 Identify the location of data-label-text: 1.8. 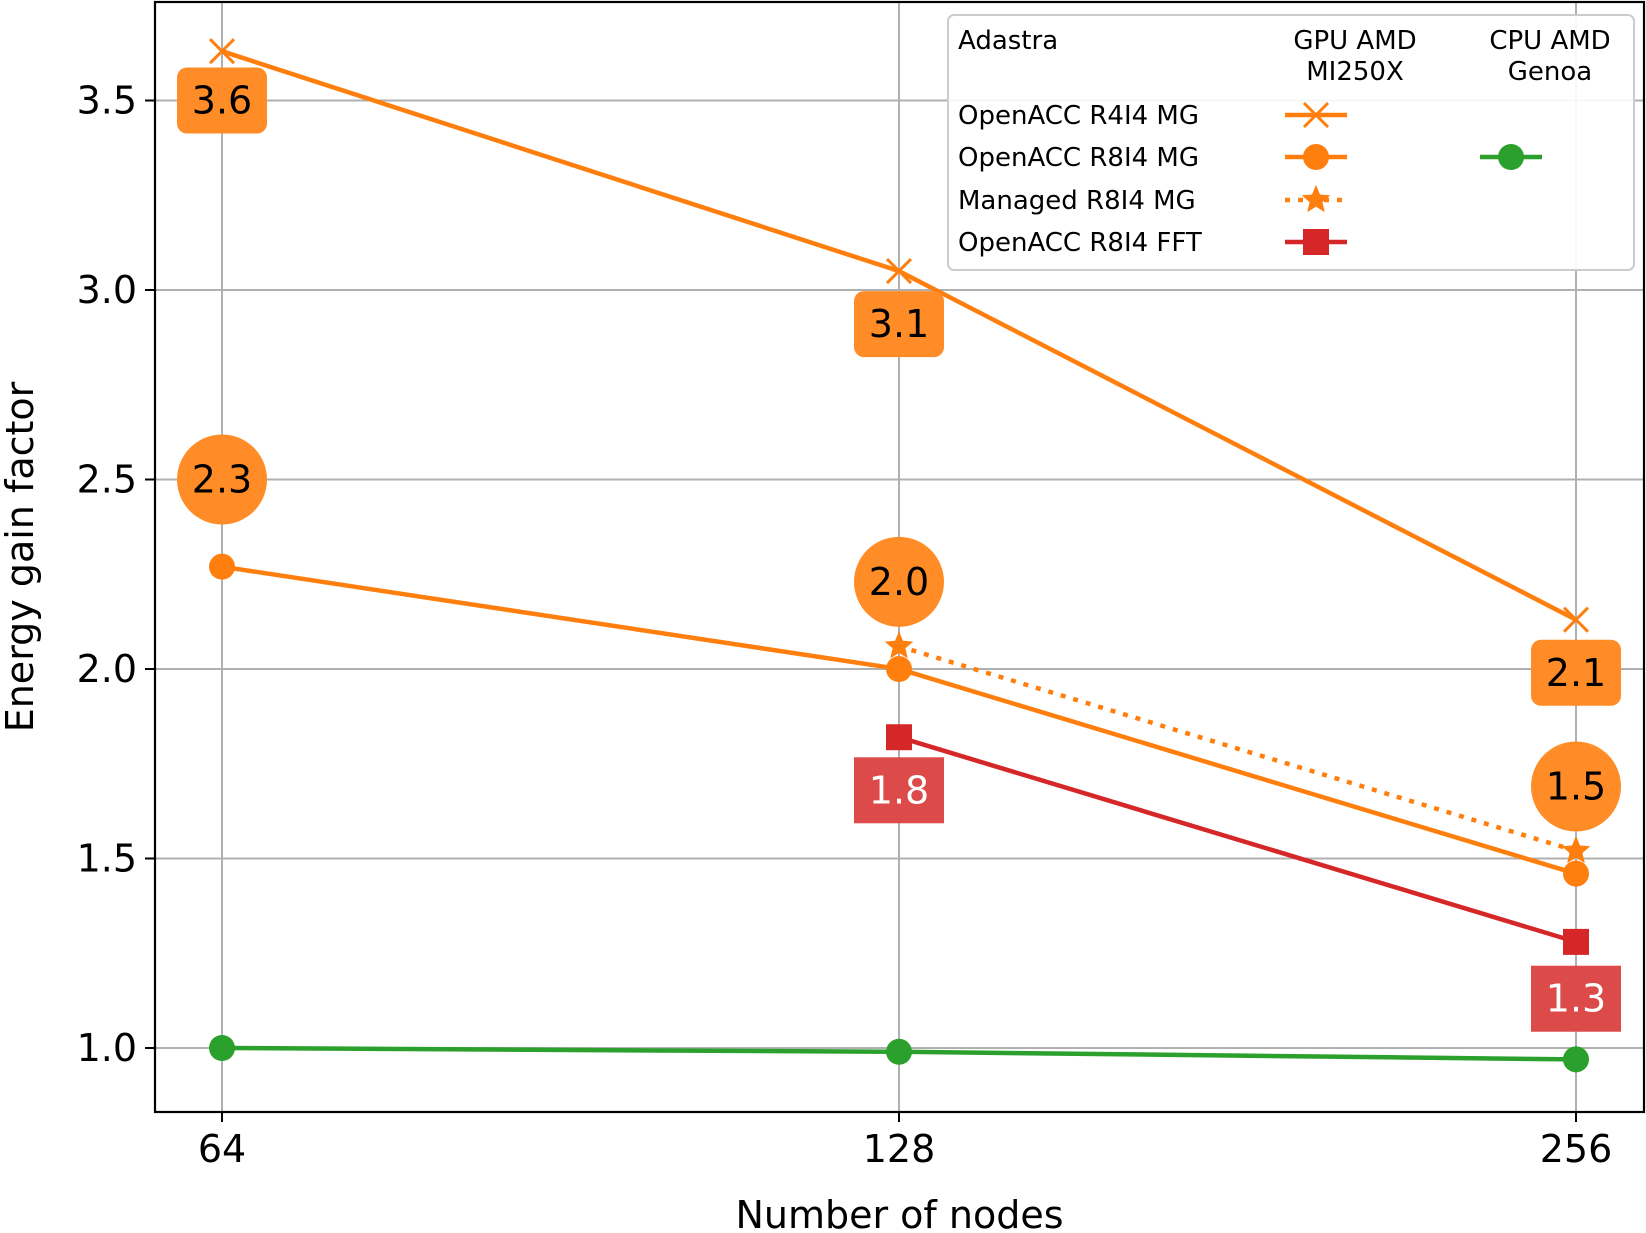
(899, 790).